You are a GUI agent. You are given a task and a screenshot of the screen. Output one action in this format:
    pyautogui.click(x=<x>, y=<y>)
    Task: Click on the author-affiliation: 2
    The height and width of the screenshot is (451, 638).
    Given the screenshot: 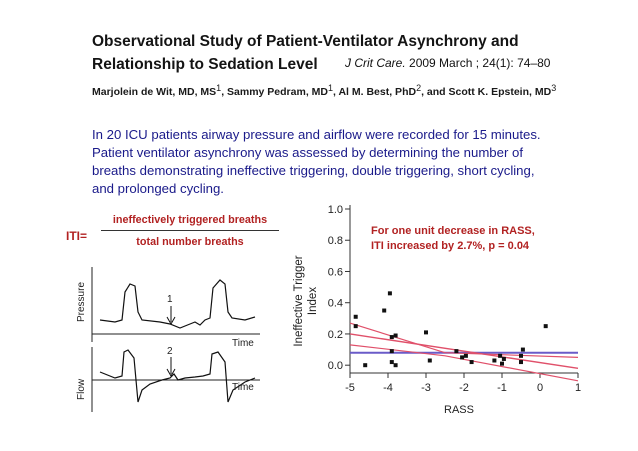 What is the action you would take?
    pyautogui.click(x=419, y=88)
    